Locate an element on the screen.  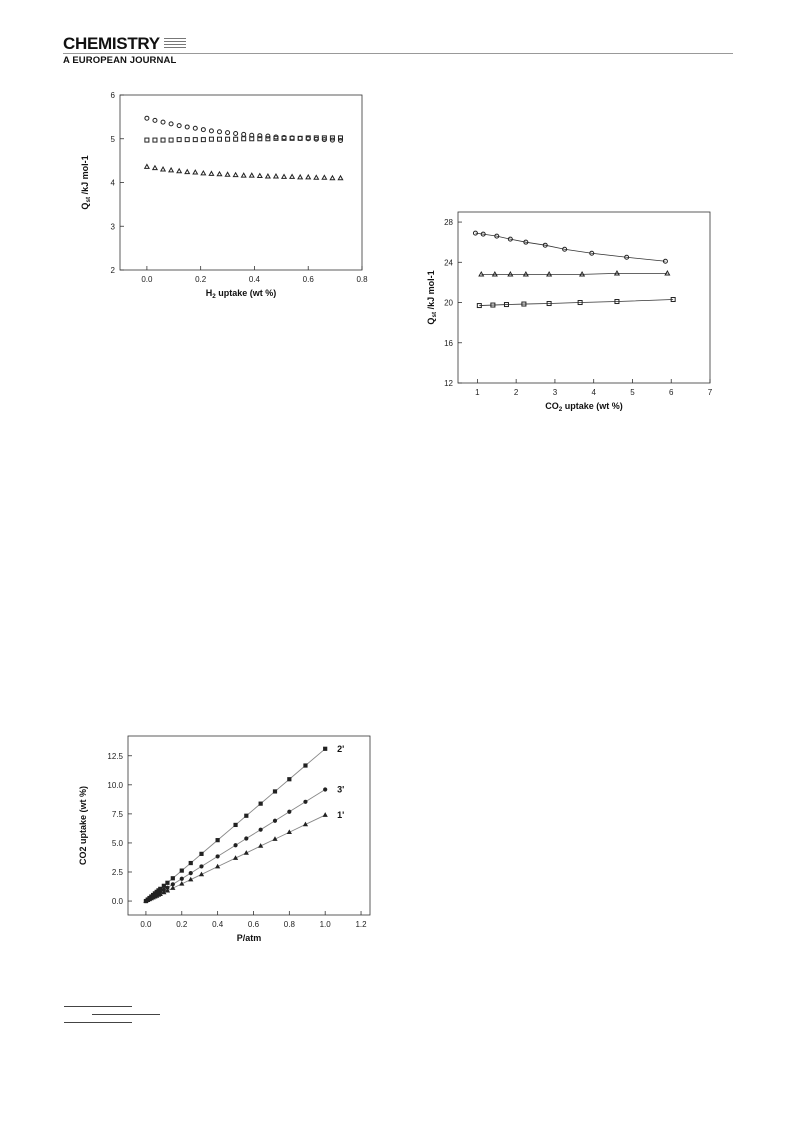
y-tick-label: 24 is located at coordinates (448, 262).